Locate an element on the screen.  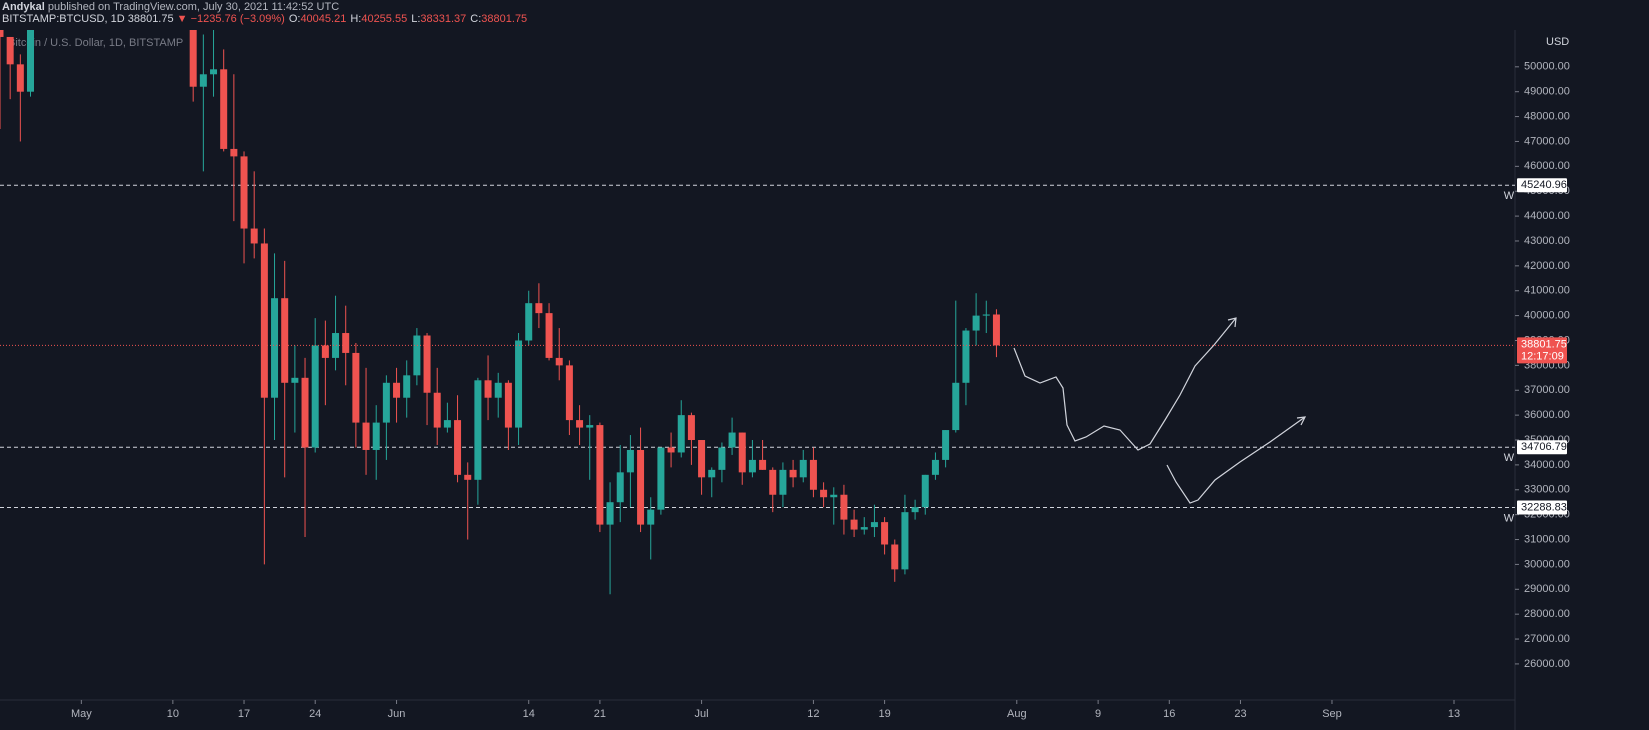
ohlc-value: 40045.21 is located at coordinates (323, 19).